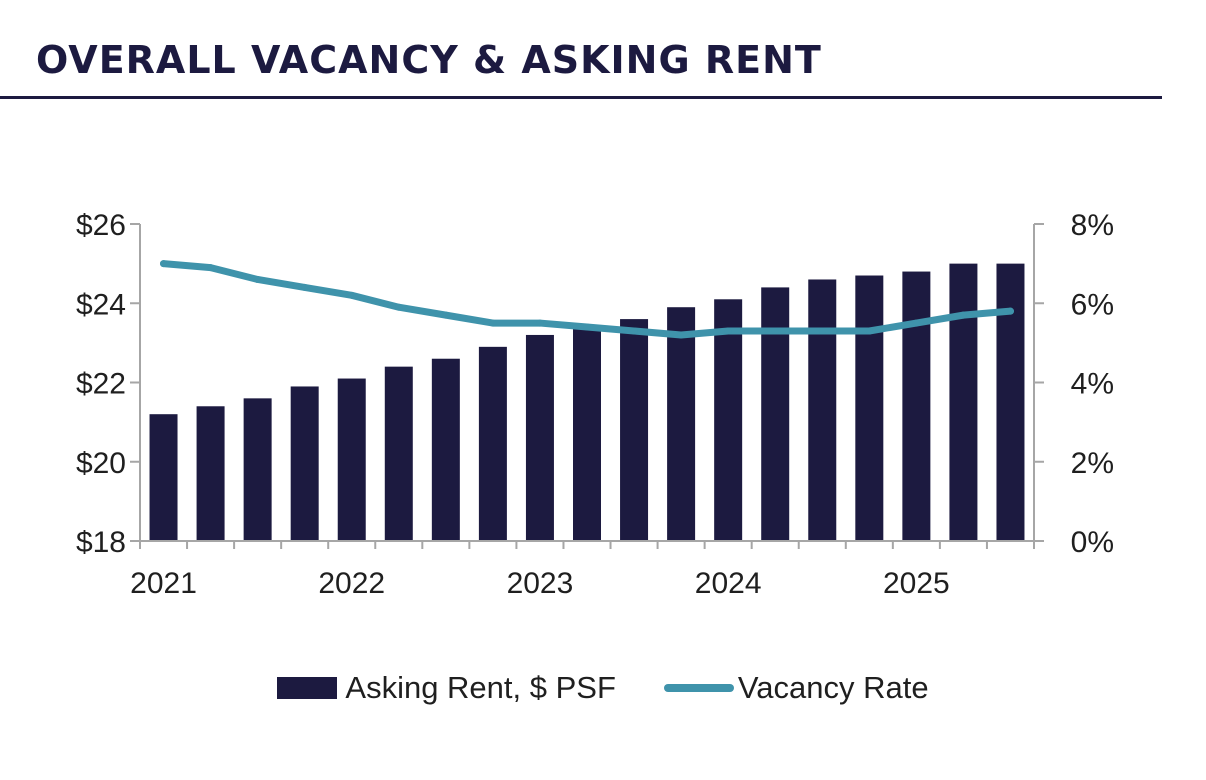  What do you see at coordinates (728, 583) in the screenshot?
I see `x-tick-label: 2024` at bounding box center [728, 583].